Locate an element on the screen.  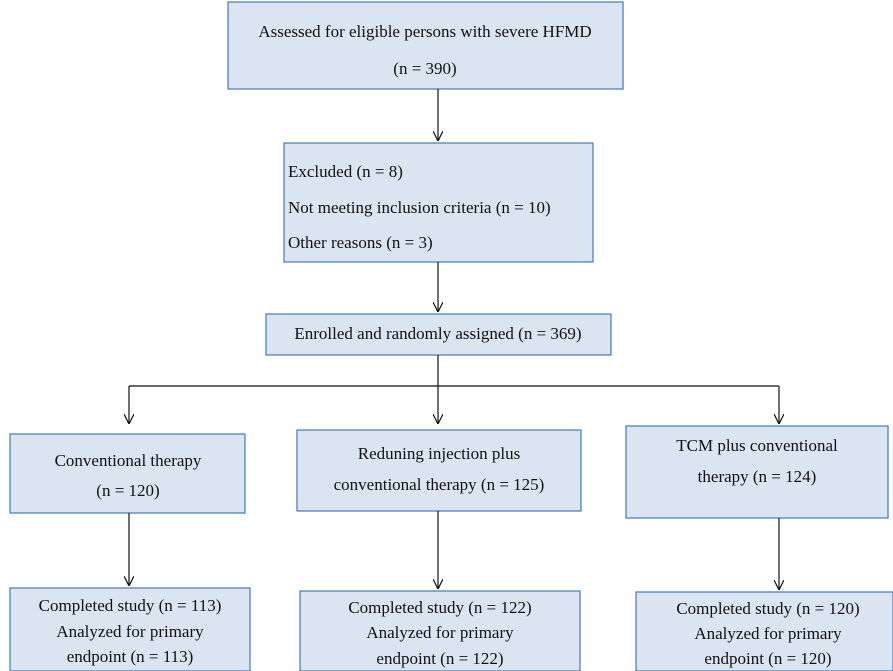
box-text: Not meeting inclusion criteria (n = 10) is located at coordinates (419, 207).